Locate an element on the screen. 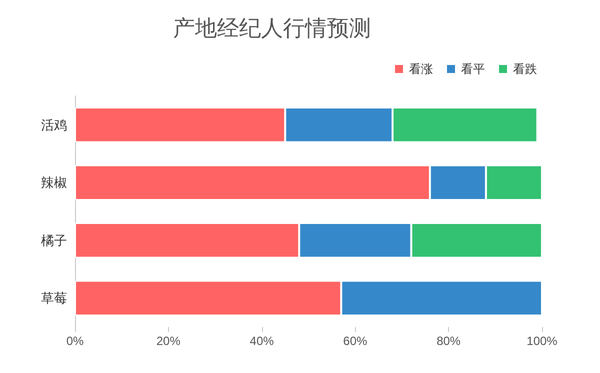  x-tick-label: 0% is located at coordinates (75, 341).